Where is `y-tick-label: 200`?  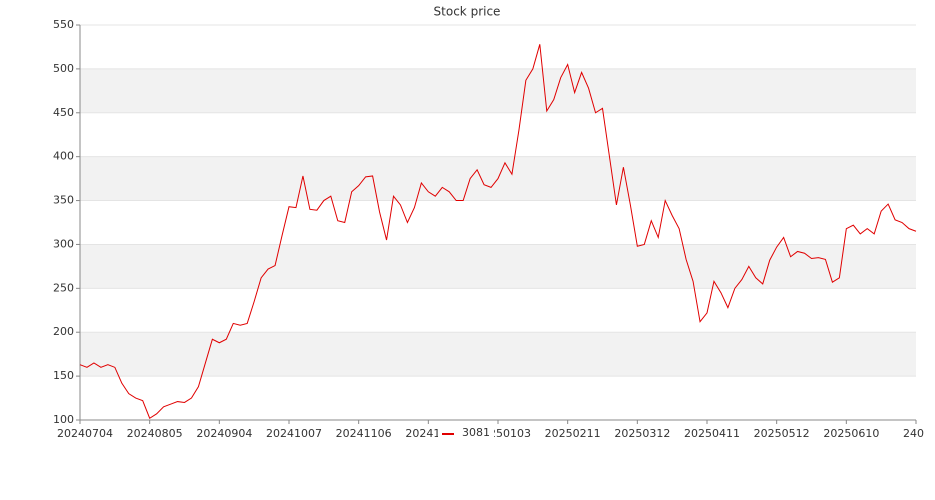 y-tick-label: 200 is located at coordinates (63, 331).